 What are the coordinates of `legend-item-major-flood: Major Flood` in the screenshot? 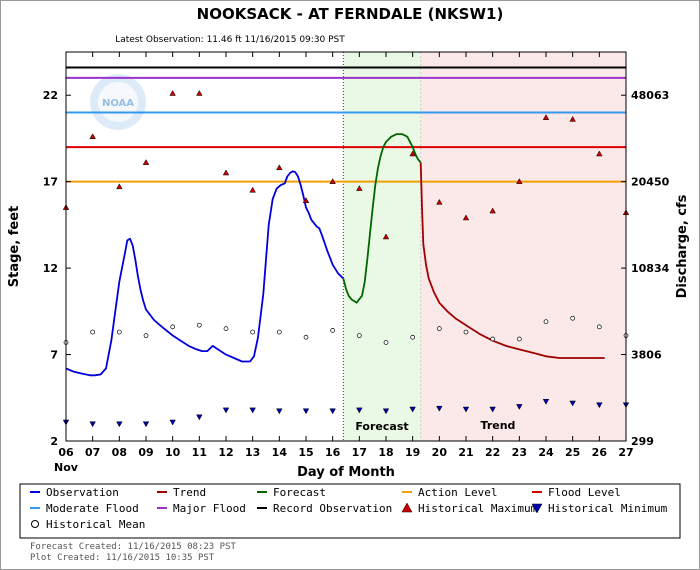 It's located at (201, 508).